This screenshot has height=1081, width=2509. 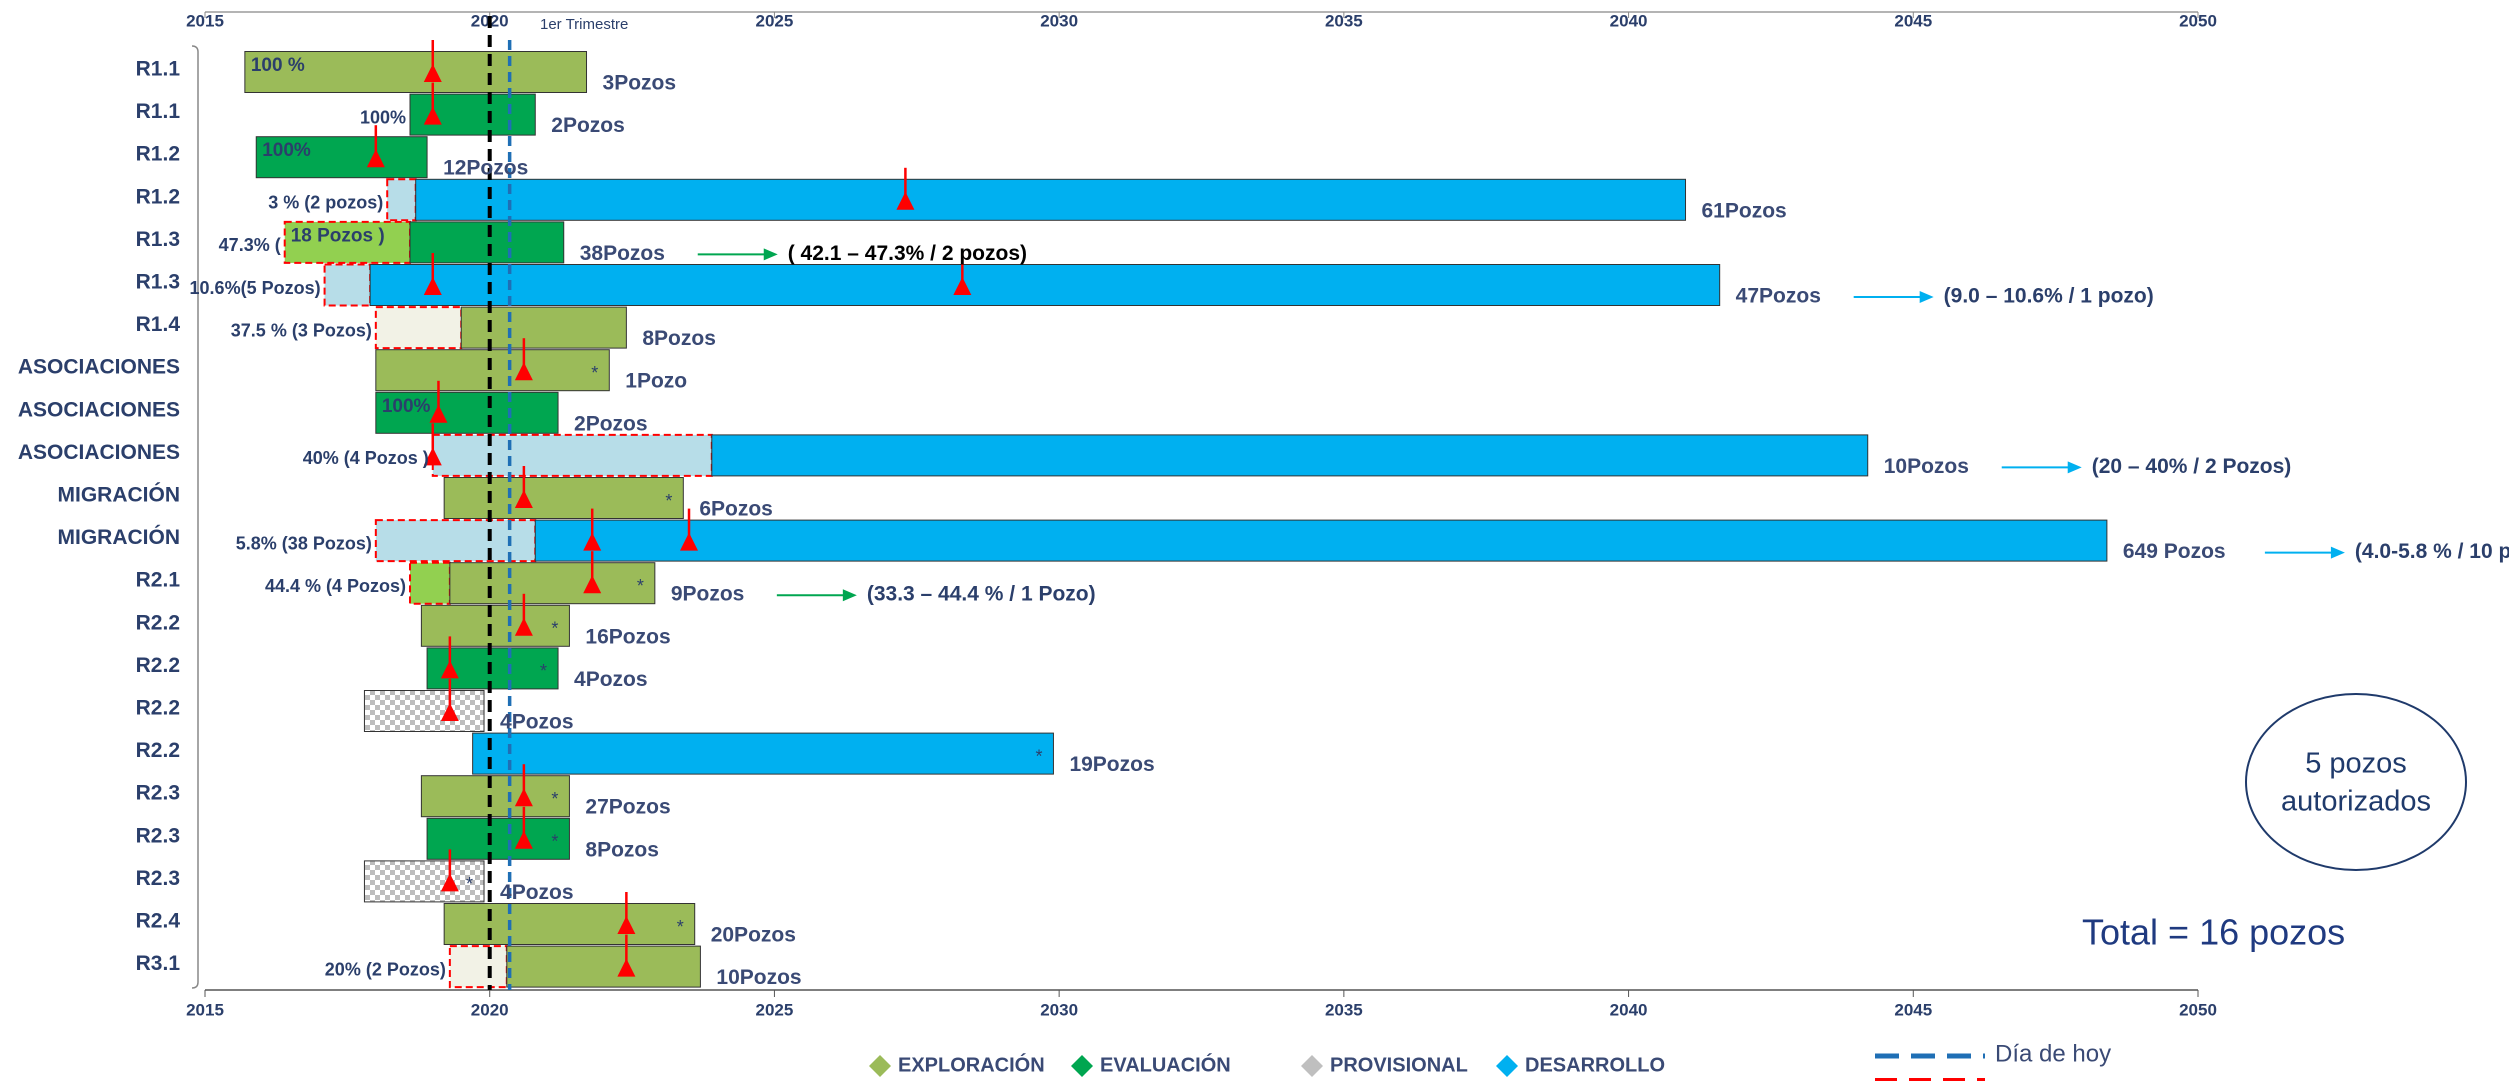 I want to click on legend-label: EVALUACIÓN, so click(x=1165, y=1064).